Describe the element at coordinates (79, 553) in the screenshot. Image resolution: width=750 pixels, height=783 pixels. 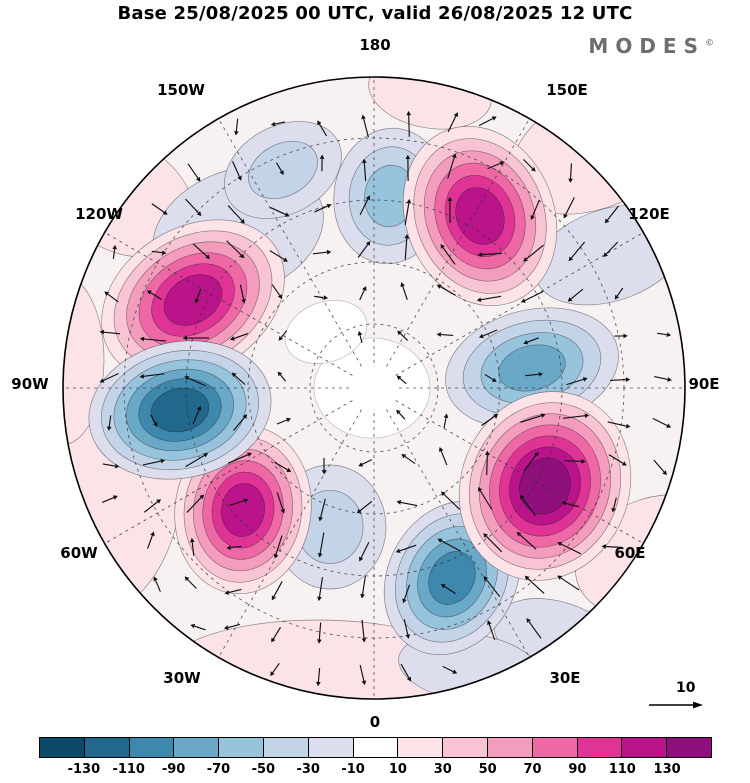
I see `lon-label-60w: 60W` at that location.